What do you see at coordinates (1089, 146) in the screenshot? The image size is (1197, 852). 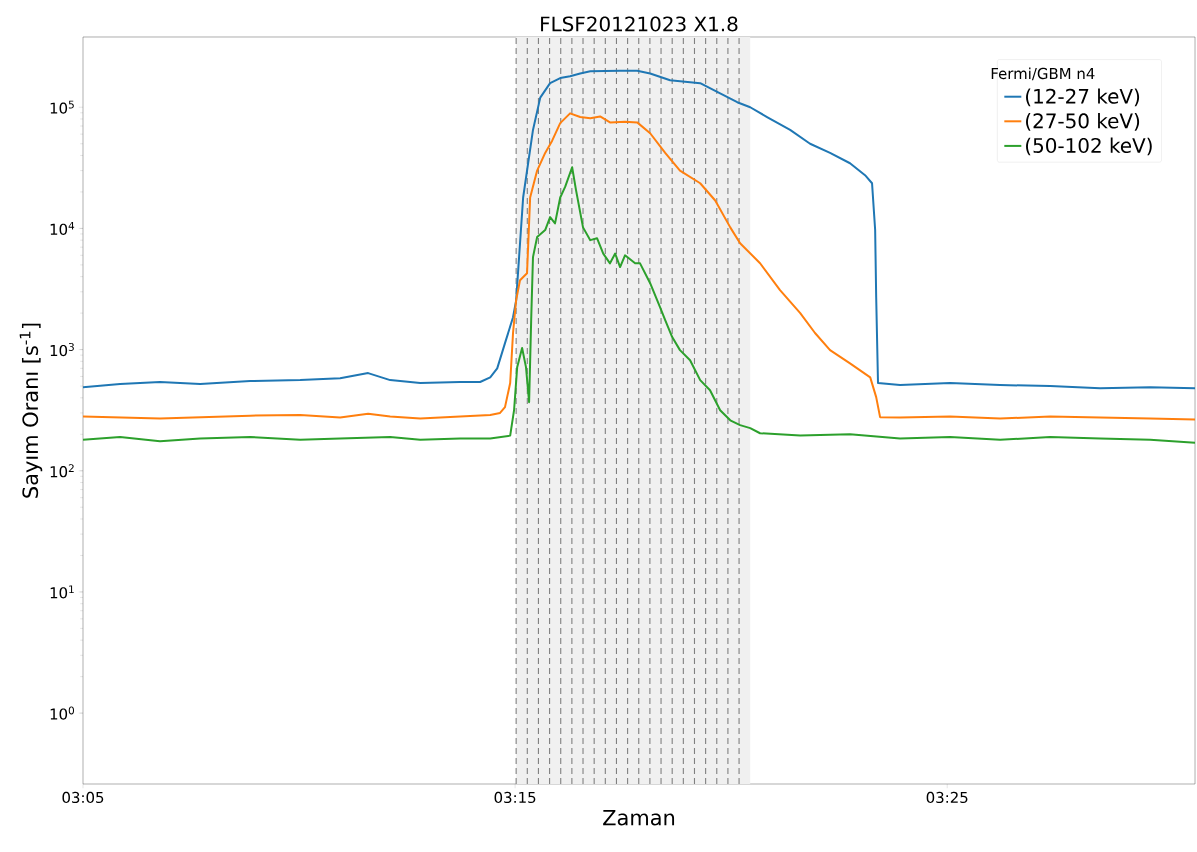 I see `legend-label: (50-102 keV)` at bounding box center [1089, 146].